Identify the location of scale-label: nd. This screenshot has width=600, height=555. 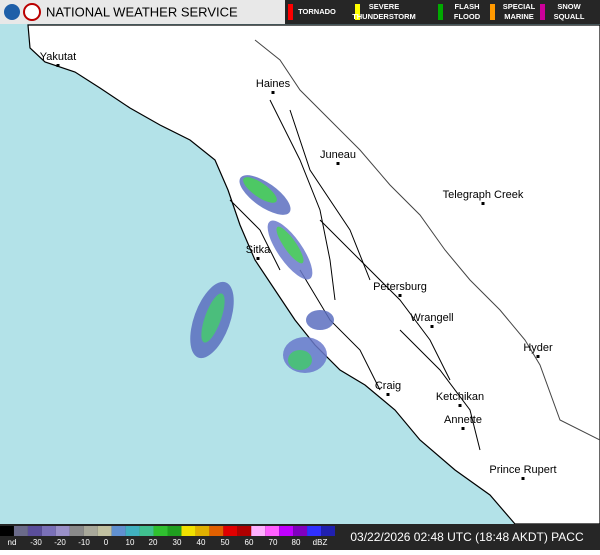
(12, 542).